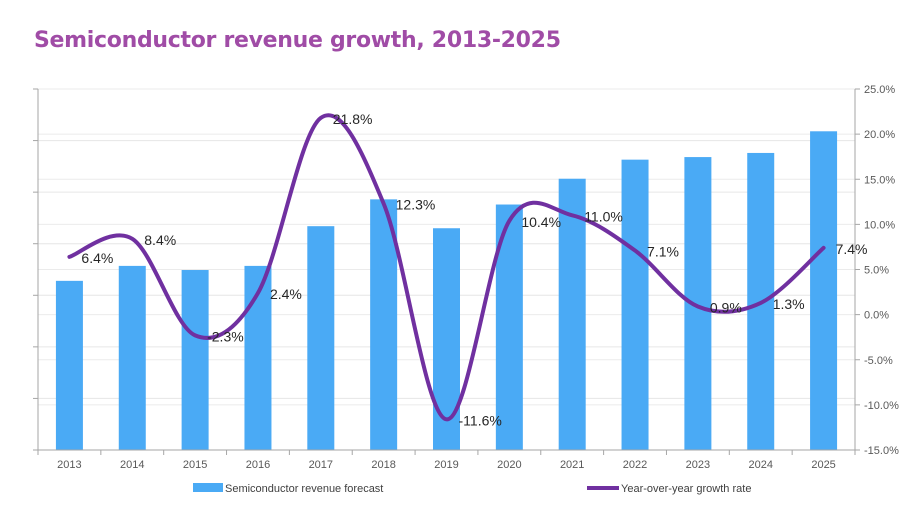 Image resolution: width=920 pixels, height=508 pixels. Describe the element at coordinates (69, 465) in the screenshot. I see `x-axis-tick-label: 2013` at that location.